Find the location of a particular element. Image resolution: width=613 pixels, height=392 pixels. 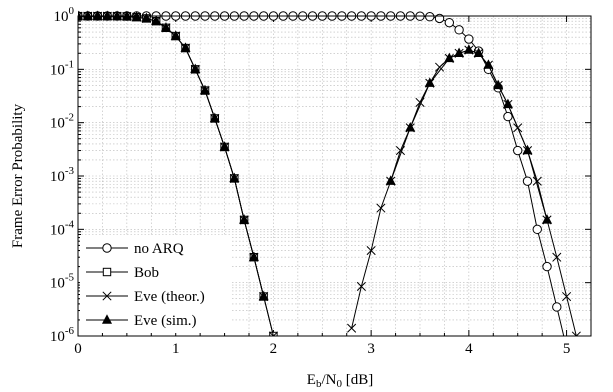

legend-label: no ARQ is located at coordinates (159, 249).